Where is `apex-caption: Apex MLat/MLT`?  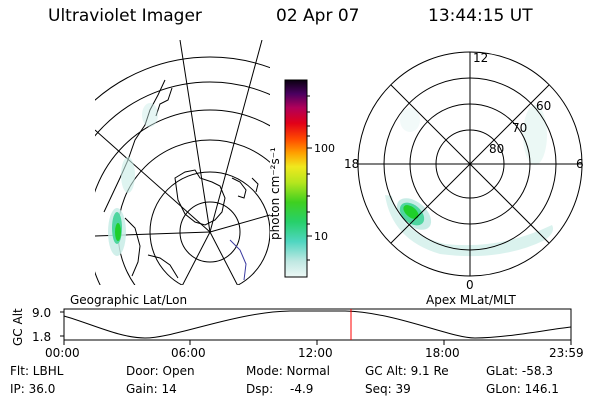
apex-caption: Apex MLat/MLT is located at coordinates (471, 300).